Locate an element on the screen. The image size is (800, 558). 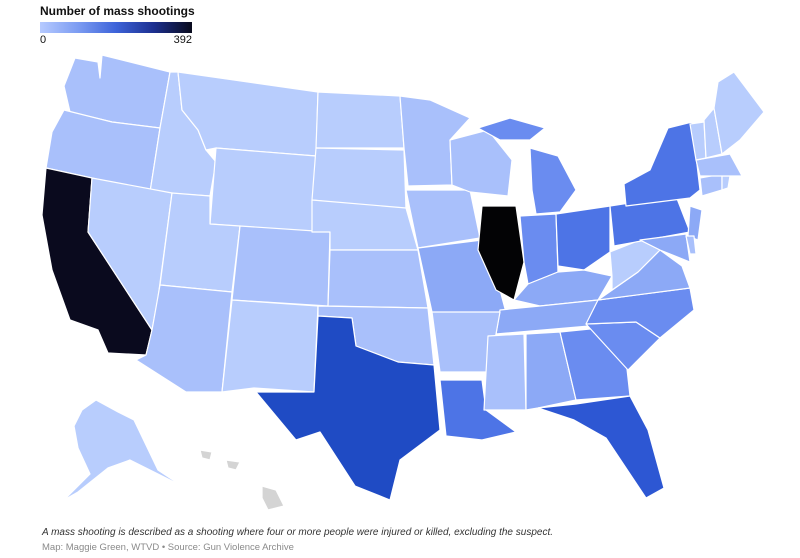
legend-min-label: 0 is located at coordinates (43, 40).